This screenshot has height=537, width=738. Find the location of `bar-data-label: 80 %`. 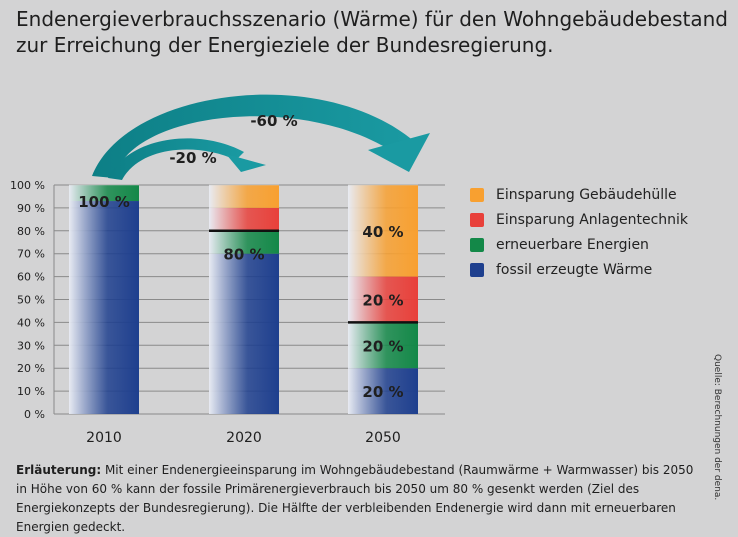

bar-data-label: 80 % is located at coordinates (243, 255).